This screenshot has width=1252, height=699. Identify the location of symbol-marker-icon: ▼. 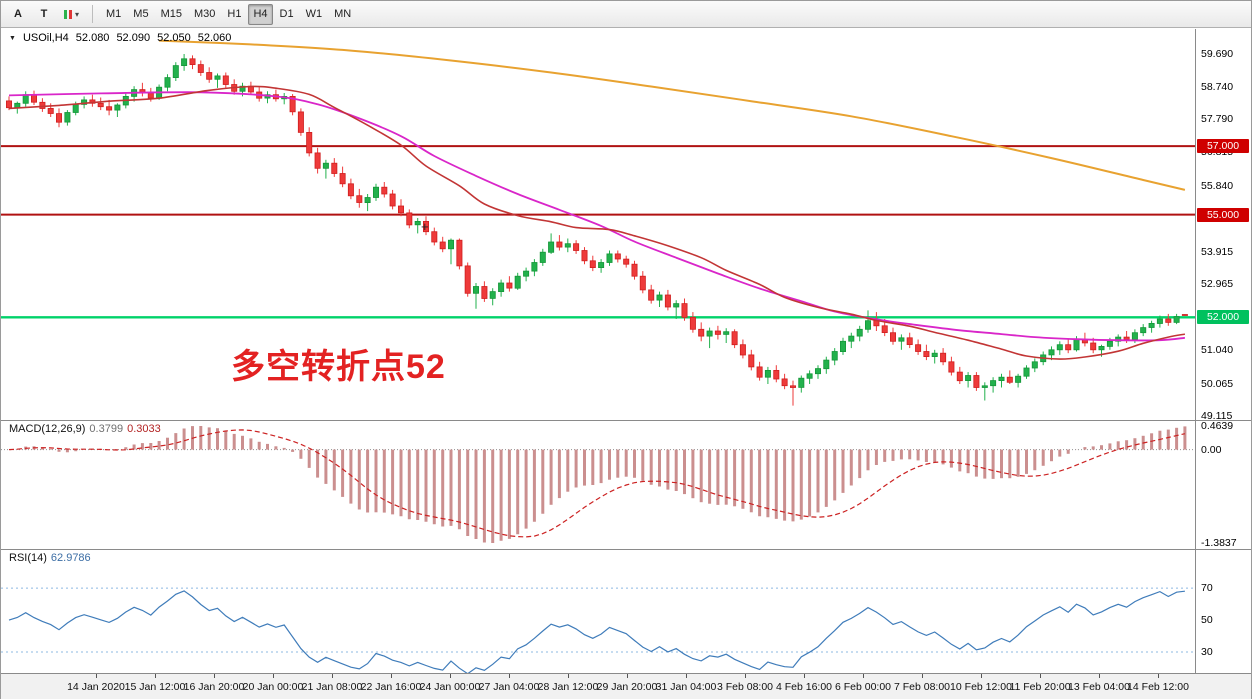
(12, 38).